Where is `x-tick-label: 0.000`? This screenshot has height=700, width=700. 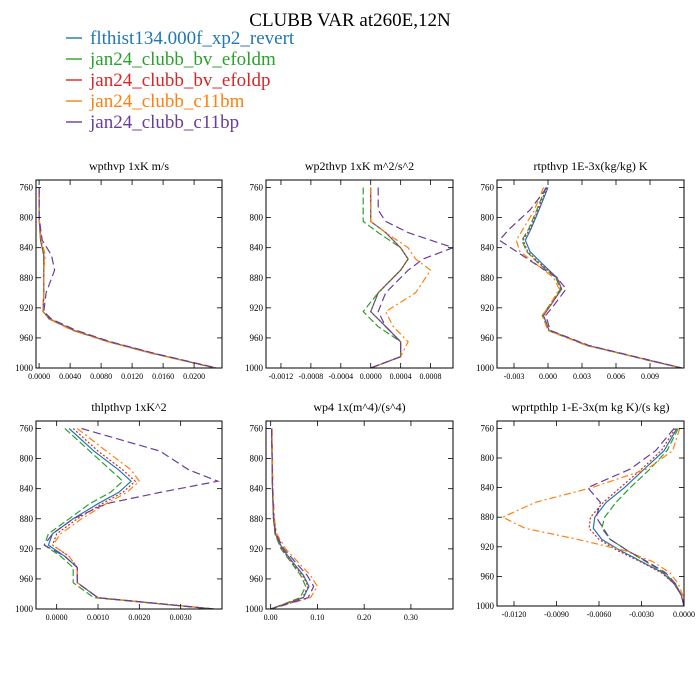
x-tick-label: 0.000 is located at coordinates (548, 376).